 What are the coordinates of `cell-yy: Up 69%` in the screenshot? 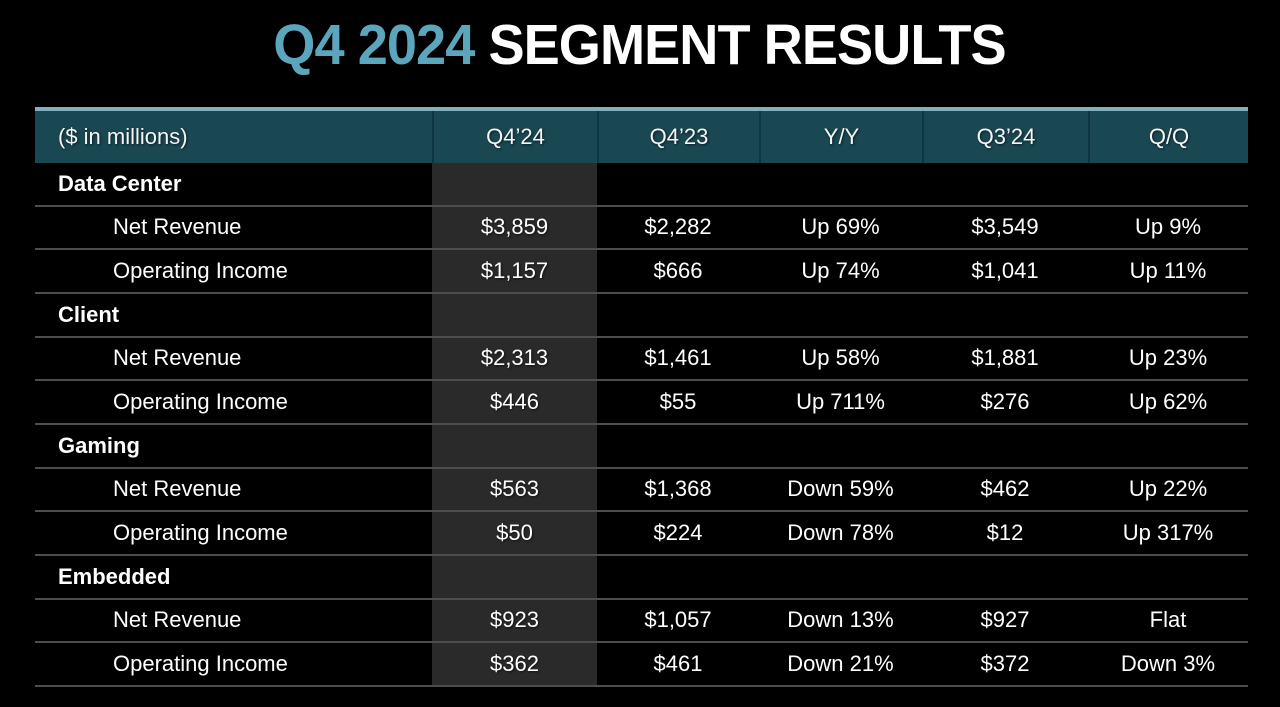 It's located at (840, 227).